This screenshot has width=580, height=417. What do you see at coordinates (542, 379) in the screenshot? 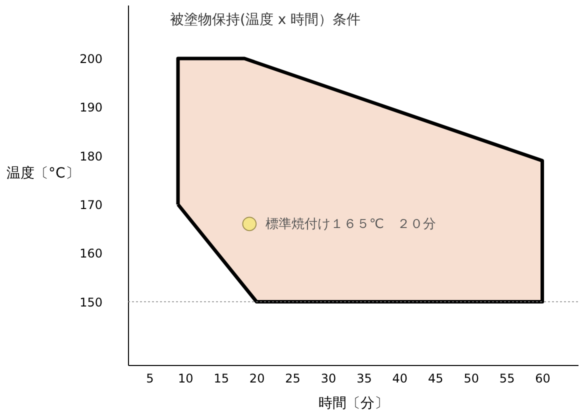
I see `x-tick-label: 60` at bounding box center [542, 379].